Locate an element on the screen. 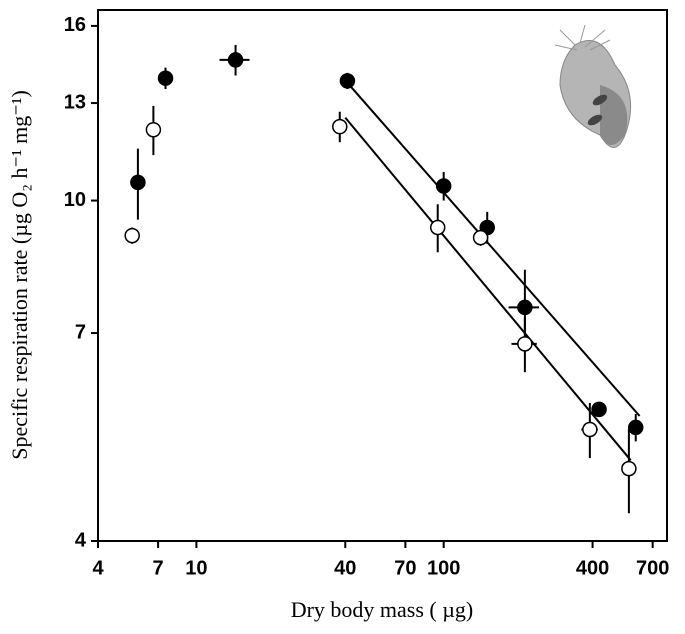  y-tick-label: 4 is located at coordinates (81, 540).